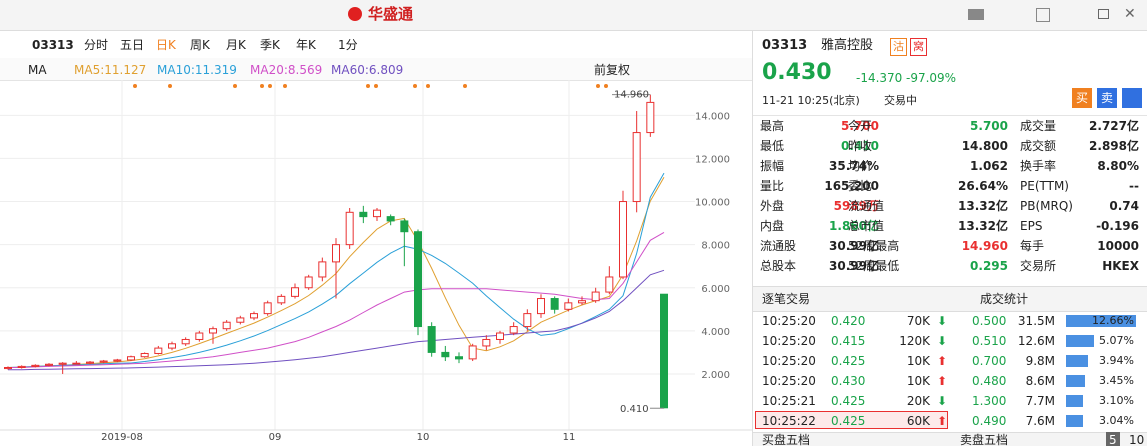 This screenshot has width=1147, height=446. I want to click on mail-icon, so click(976, 14).